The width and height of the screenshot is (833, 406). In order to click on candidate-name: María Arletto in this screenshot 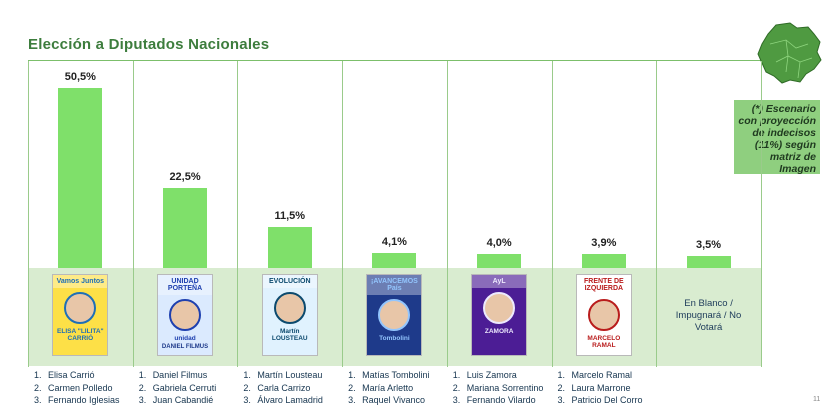, I will do `click(388, 387)`.